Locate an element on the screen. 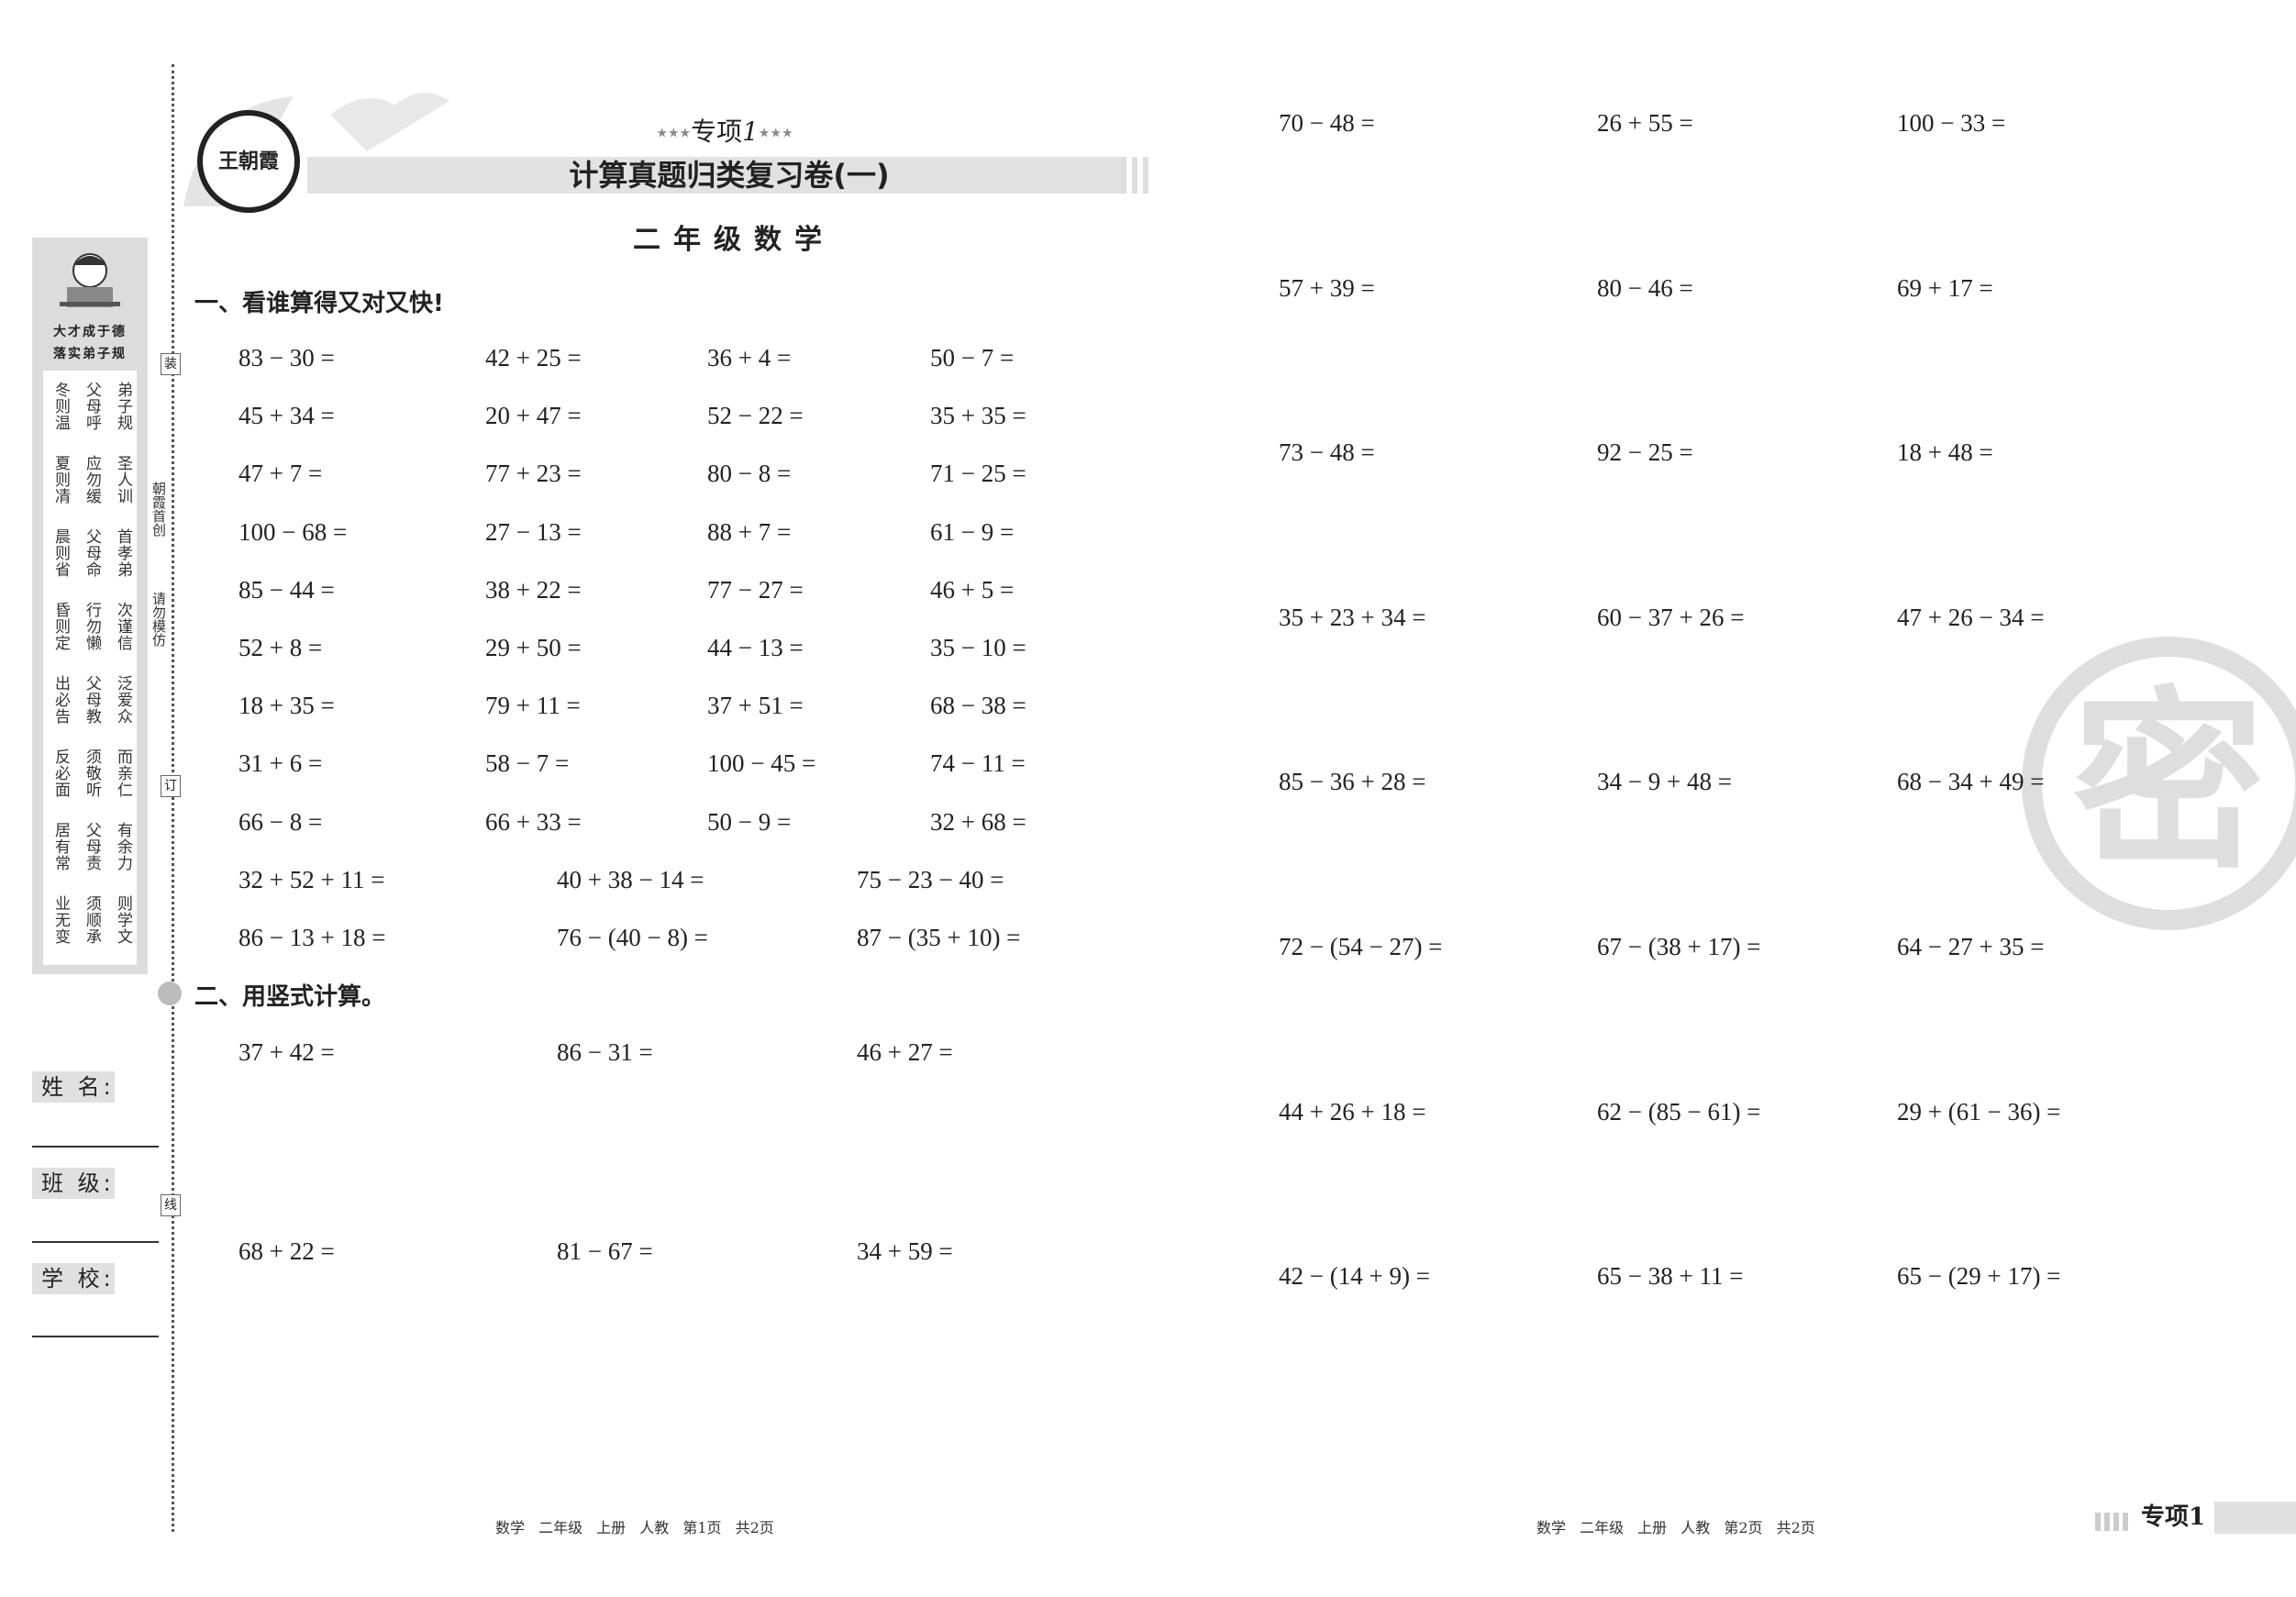 The width and height of the screenshot is (2296, 1597). tag-gray-bar is located at coordinates (2255, 1518).